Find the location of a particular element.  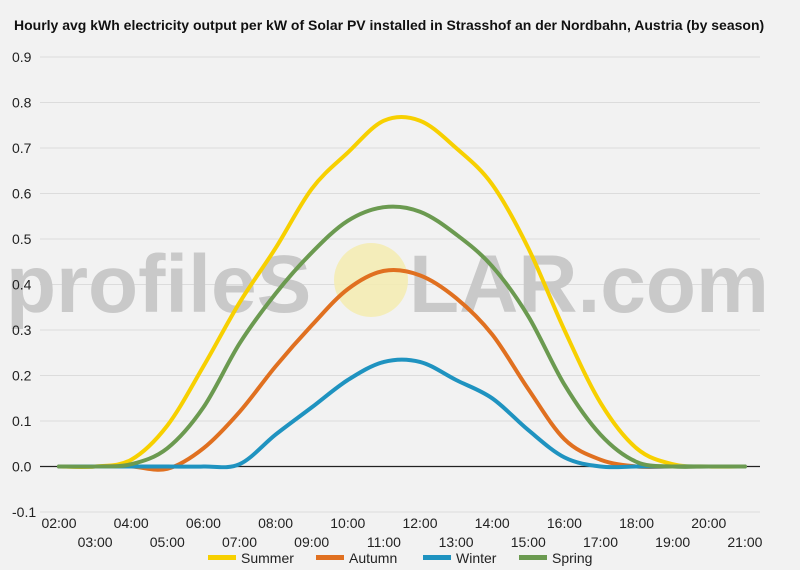

watermark-text: LAR.com is located at coordinates (589, 284).